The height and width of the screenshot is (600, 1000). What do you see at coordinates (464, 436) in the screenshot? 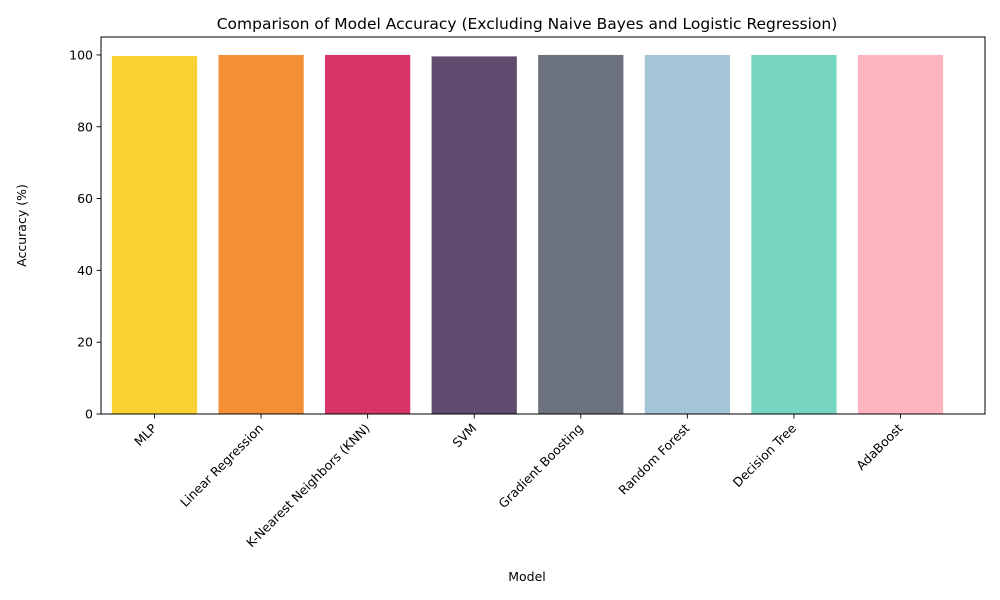
I see `x-tick-label: SVM` at bounding box center [464, 436].